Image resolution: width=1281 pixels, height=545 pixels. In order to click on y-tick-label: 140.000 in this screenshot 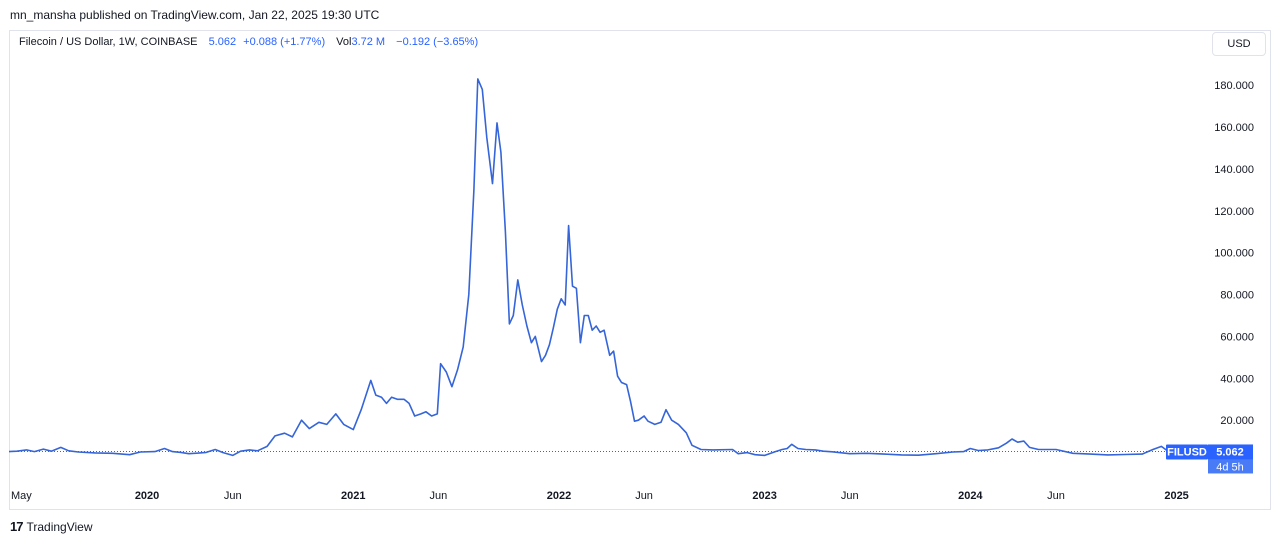, I will do `click(1234, 170)`.